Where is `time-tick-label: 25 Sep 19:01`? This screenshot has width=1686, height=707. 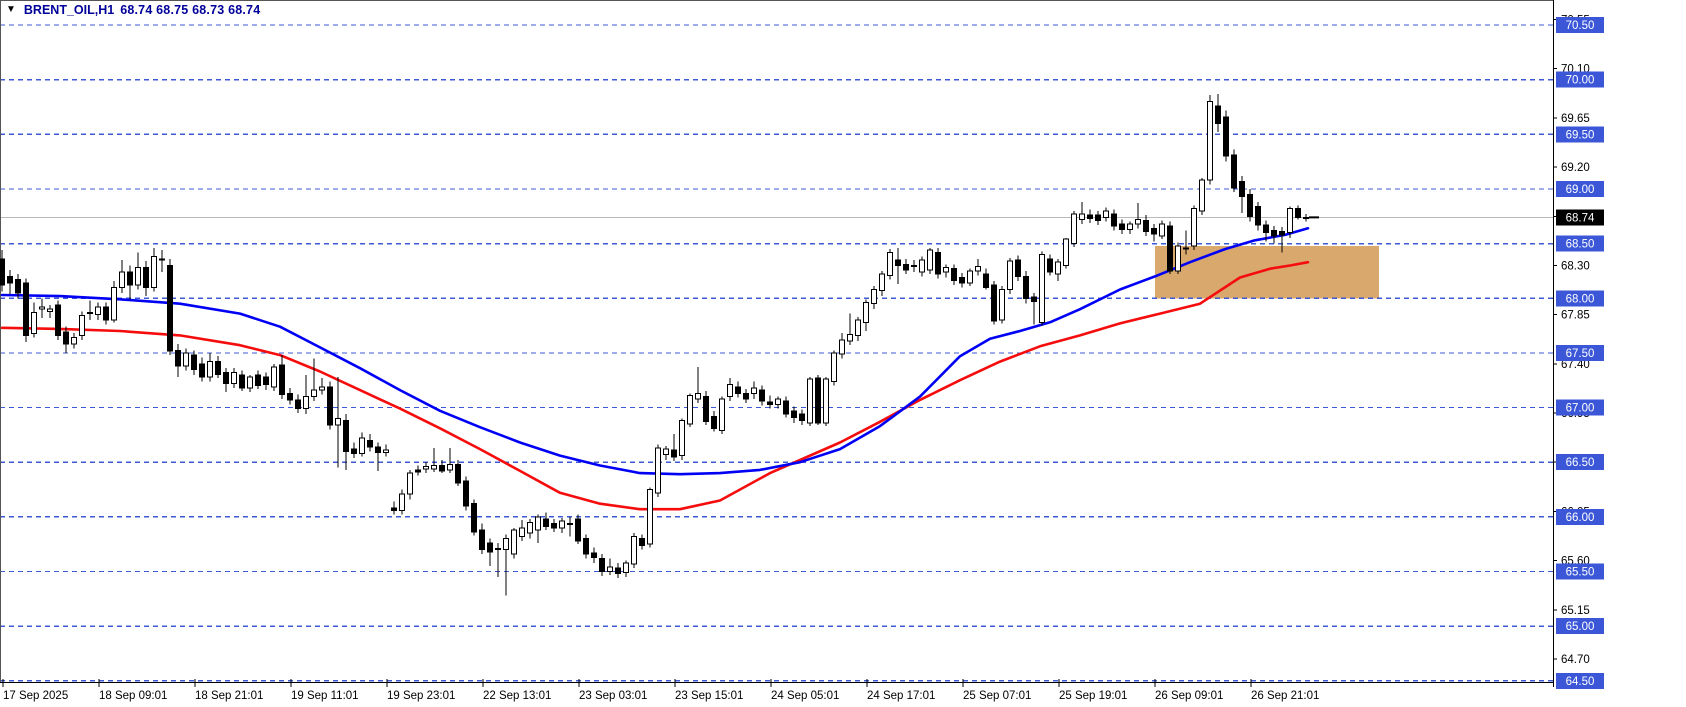
time-tick-label: 25 Sep 19:01 is located at coordinates (1093, 696).